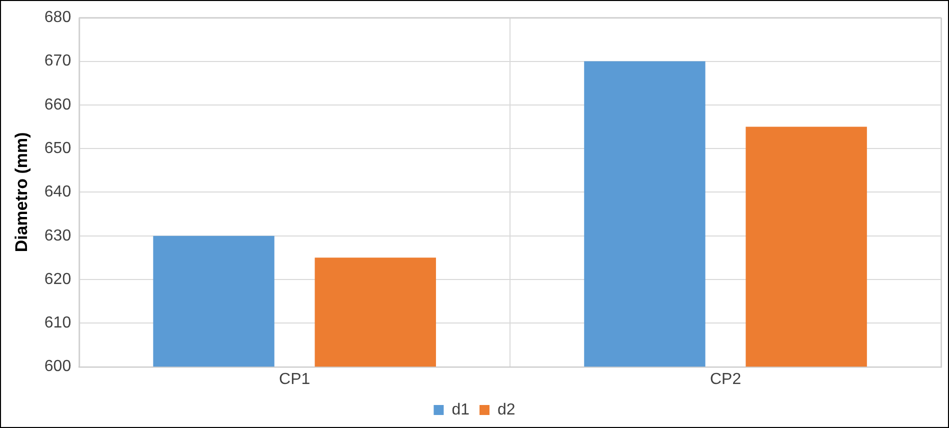  Describe the element at coordinates (58, 148) in the screenshot. I see `y-tick-label: 650` at that location.